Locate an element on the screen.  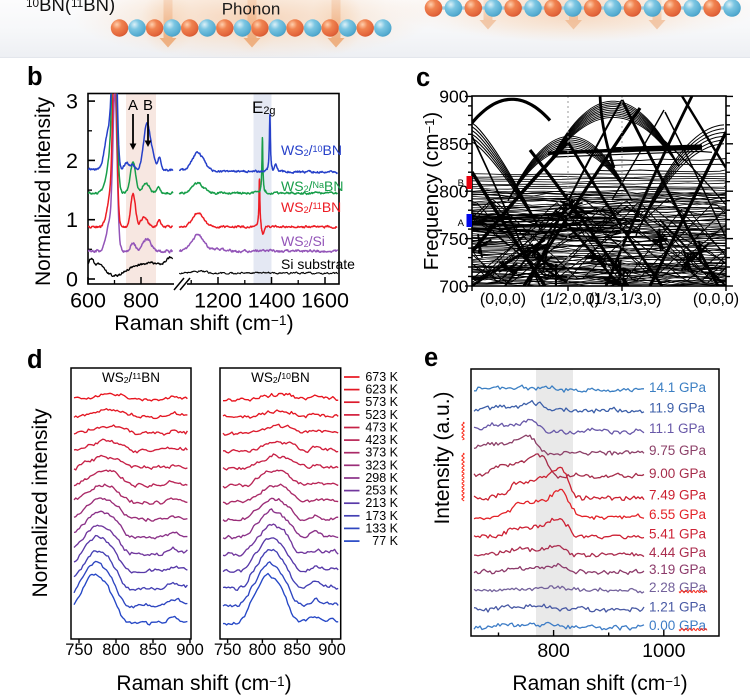
svg-text: 473 K is located at coordinates (381, 428).